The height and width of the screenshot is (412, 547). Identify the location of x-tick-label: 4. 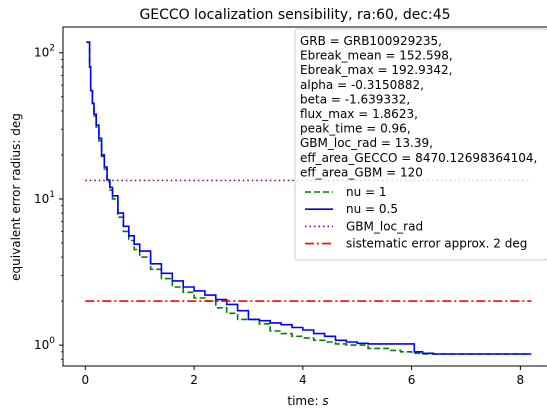
(303, 380).